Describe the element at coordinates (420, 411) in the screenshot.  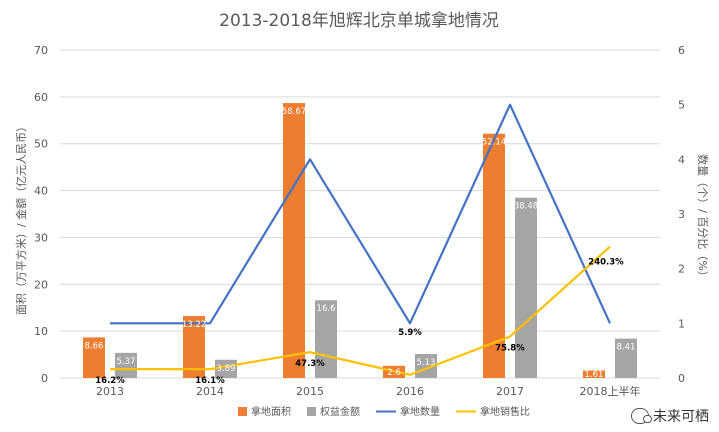
I see `legend-label: 拿地数量` at that location.